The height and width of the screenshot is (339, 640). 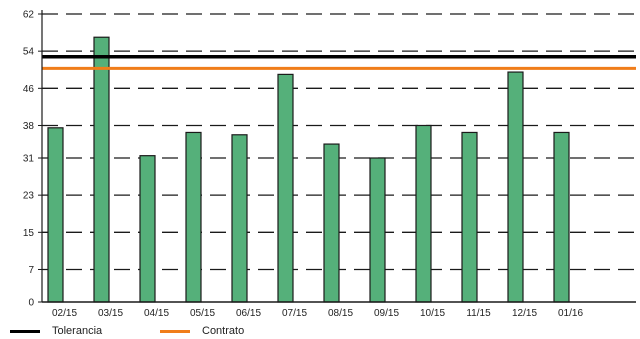 What do you see at coordinates (29, 52) in the screenshot?
I see `y-tick-label: 54` at bounding box center [29, 52].